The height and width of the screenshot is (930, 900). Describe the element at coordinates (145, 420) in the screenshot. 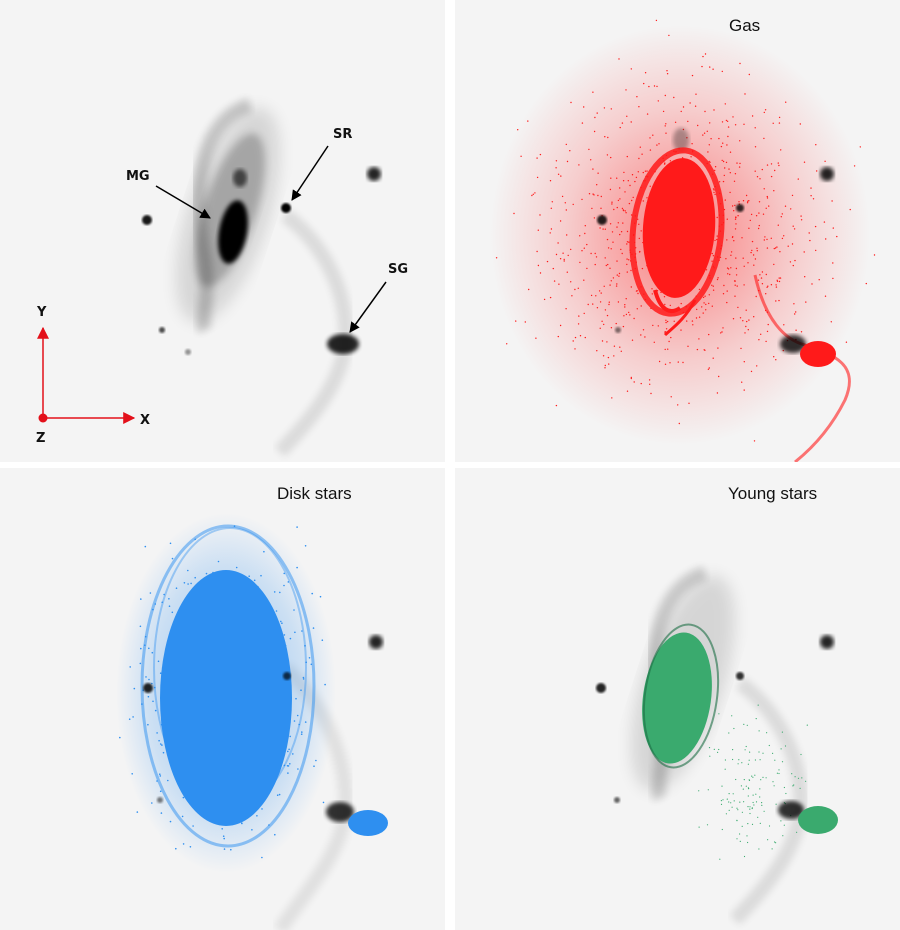

I see `axis-x-label: X` at that location.